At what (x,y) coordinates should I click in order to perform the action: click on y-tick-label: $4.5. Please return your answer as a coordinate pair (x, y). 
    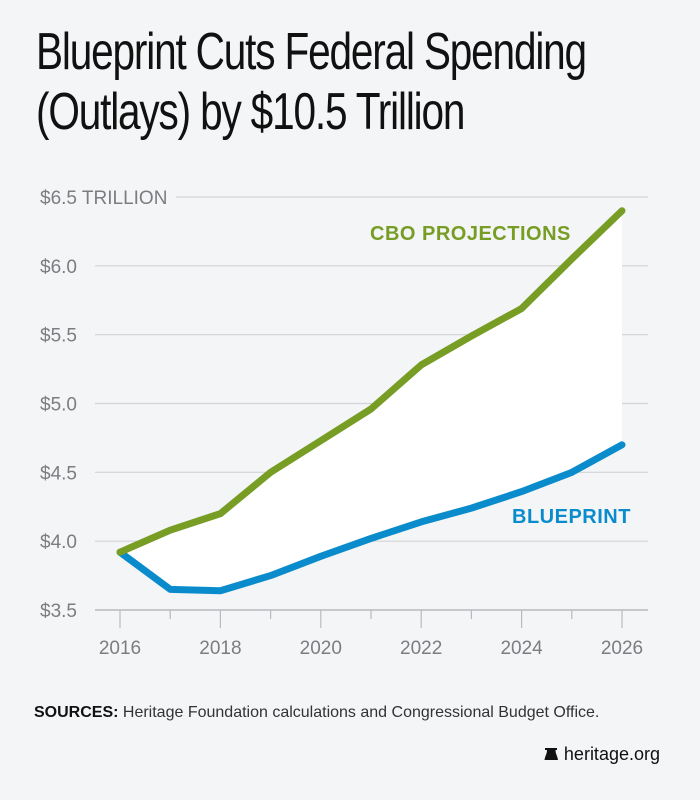
    Looking at the image, I should click on (58, 473).